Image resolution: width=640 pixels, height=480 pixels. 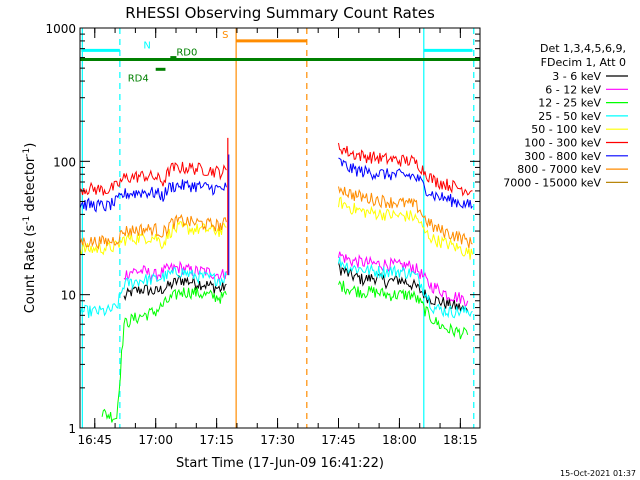 I want to click on y-tick-label-2: 100, so click(x=64, y=162).